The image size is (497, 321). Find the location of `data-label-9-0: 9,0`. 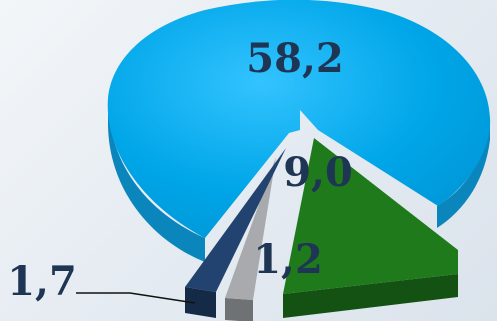

data-label-9-0: 9,0 is located at coordinates (318, 172).